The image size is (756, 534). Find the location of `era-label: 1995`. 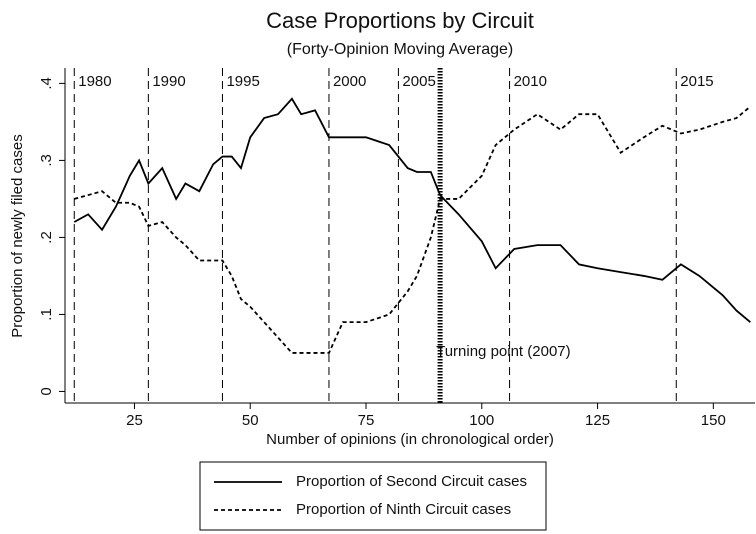

era-label: 1995 is located at coordinates (242, 81).